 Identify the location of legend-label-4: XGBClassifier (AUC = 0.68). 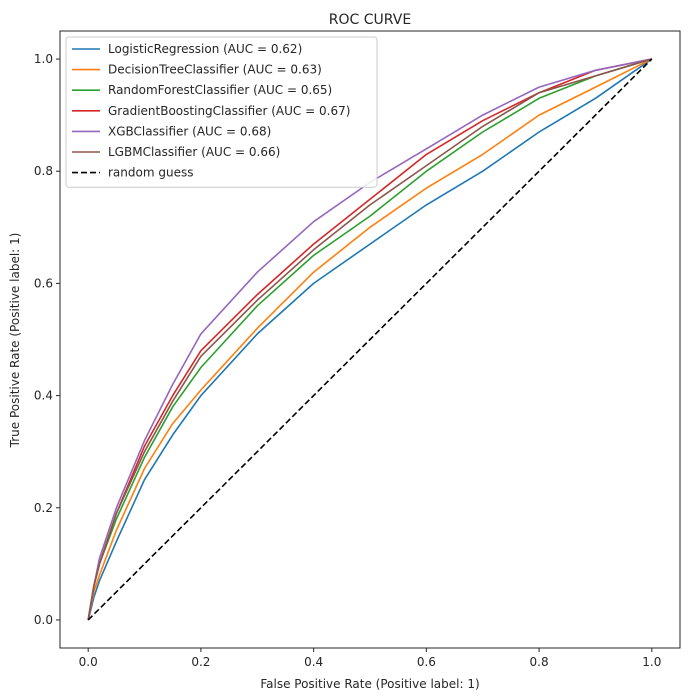
(189, 131).